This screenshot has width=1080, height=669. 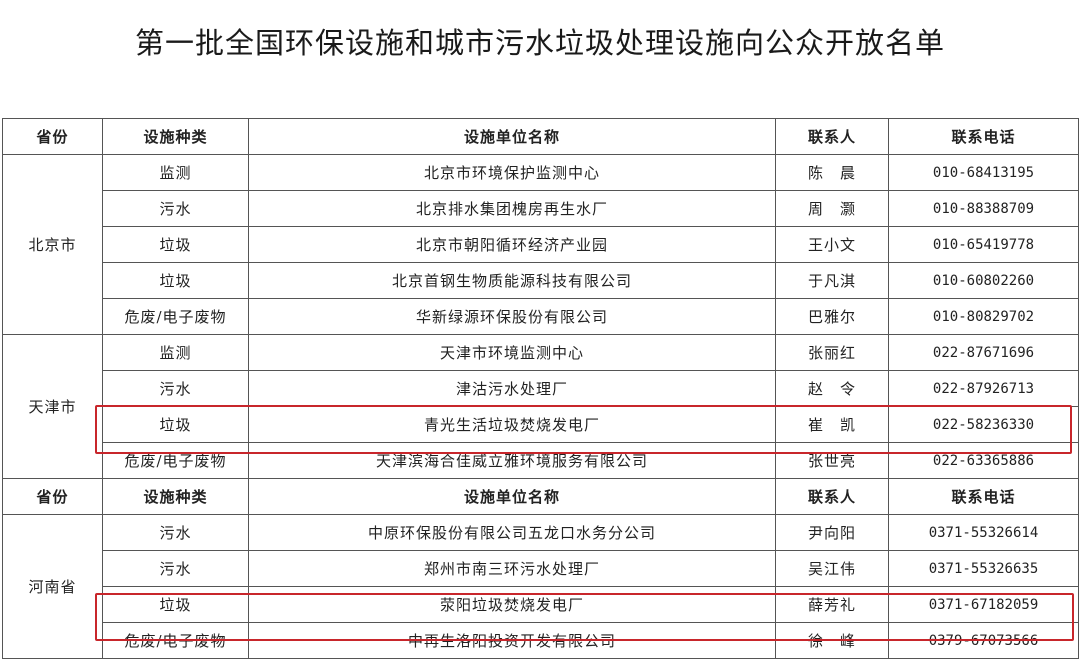 I want to click on phone-cell: 010-68413195, so click(x=983, y=172).